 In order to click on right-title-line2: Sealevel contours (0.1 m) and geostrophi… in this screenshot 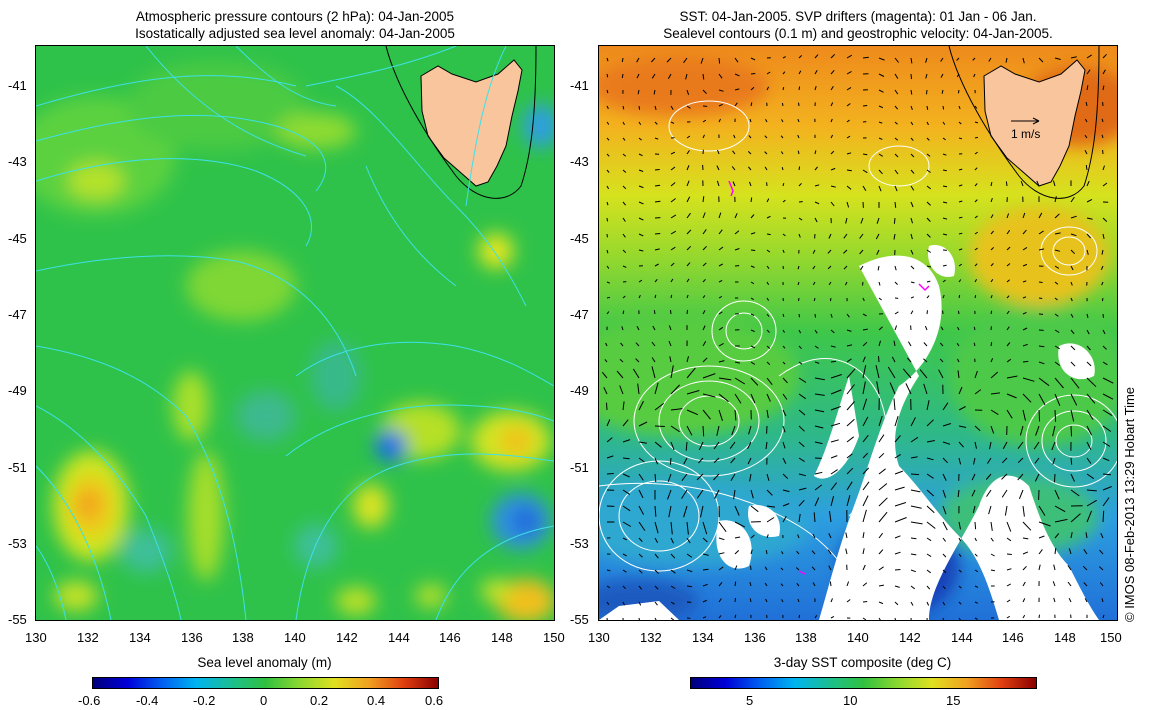, I will do `click(858, 33)`.